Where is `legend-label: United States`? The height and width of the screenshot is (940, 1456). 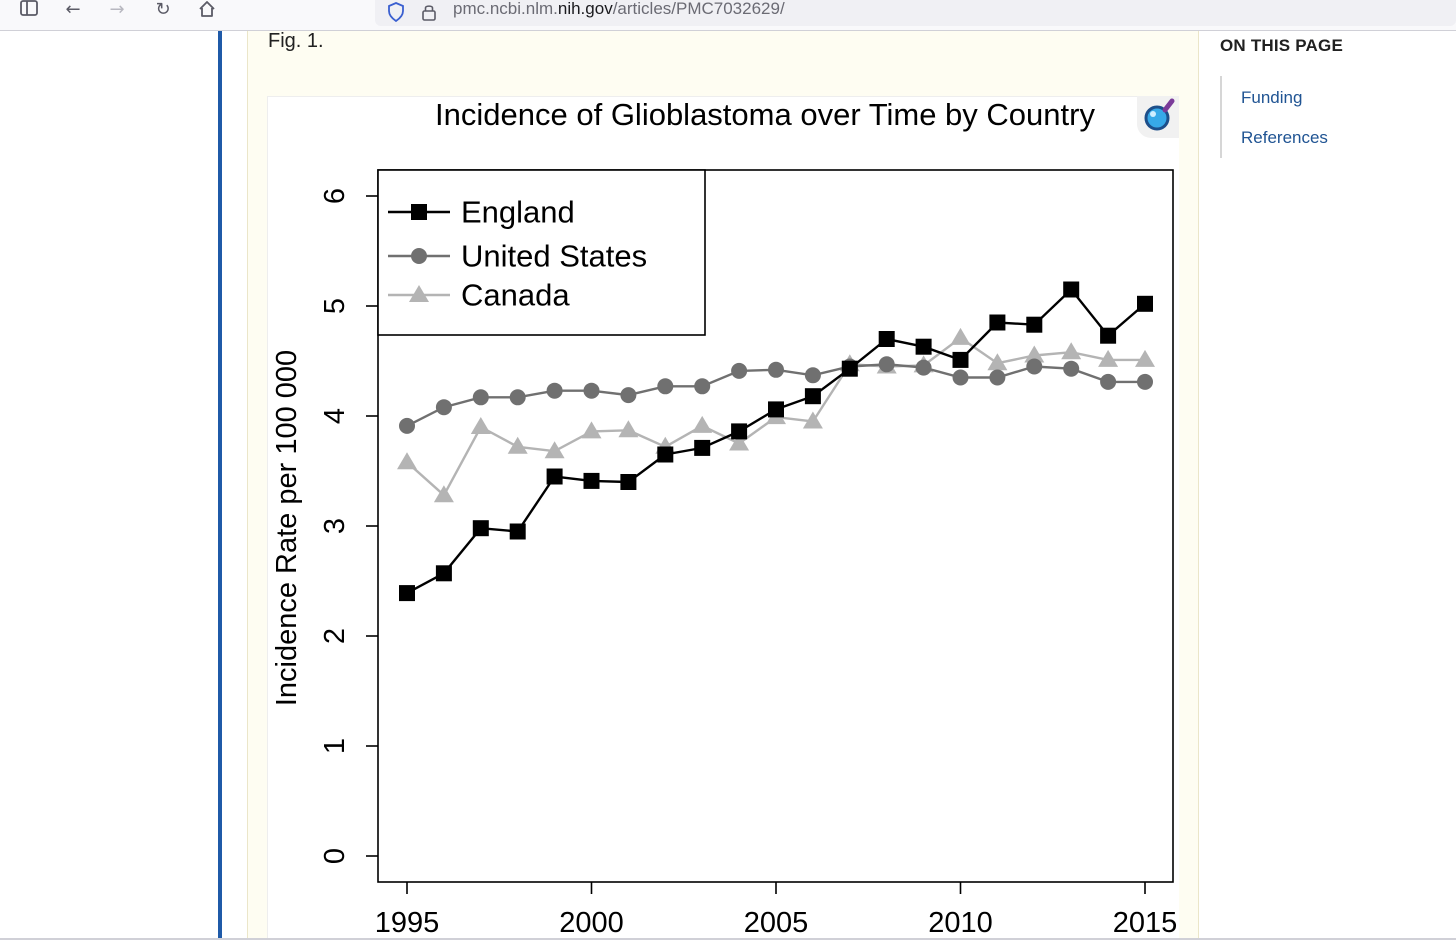
legend-label: United States is located at coordinates (554, 256).